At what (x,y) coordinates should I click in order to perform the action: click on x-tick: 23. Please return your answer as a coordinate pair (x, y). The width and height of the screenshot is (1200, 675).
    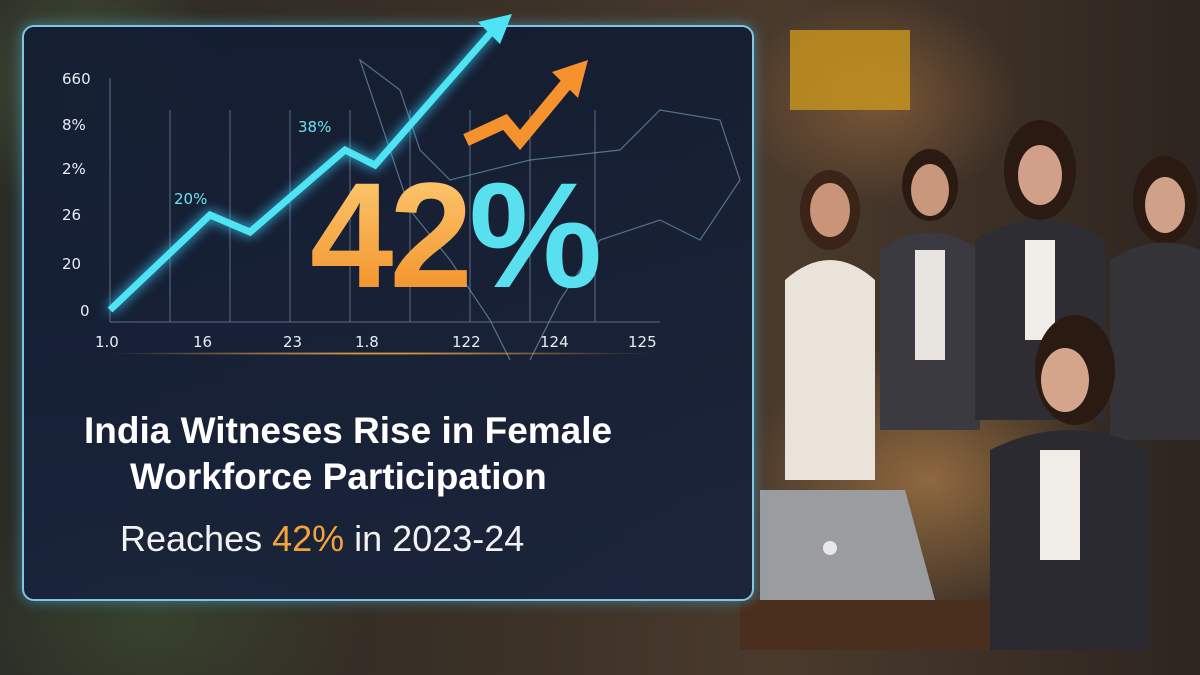
    Looking at the image, I should click on (293, 342).